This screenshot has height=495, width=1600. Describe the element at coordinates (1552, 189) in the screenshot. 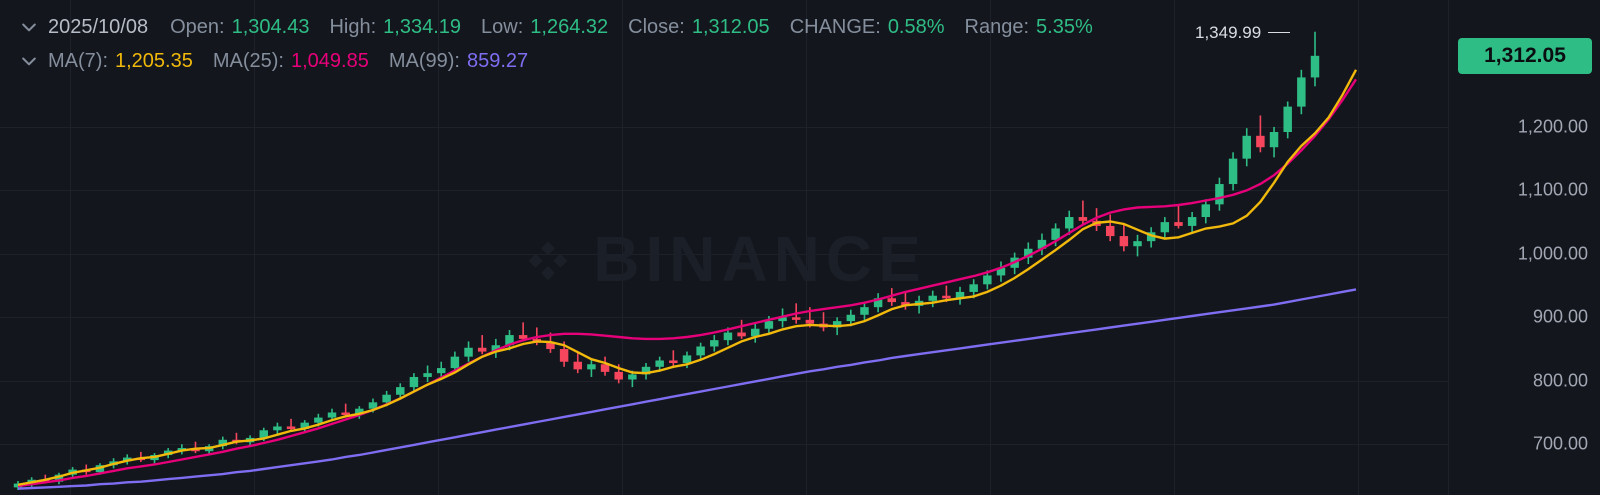

I see `price-axis-tick: 1,100.00` at that location.